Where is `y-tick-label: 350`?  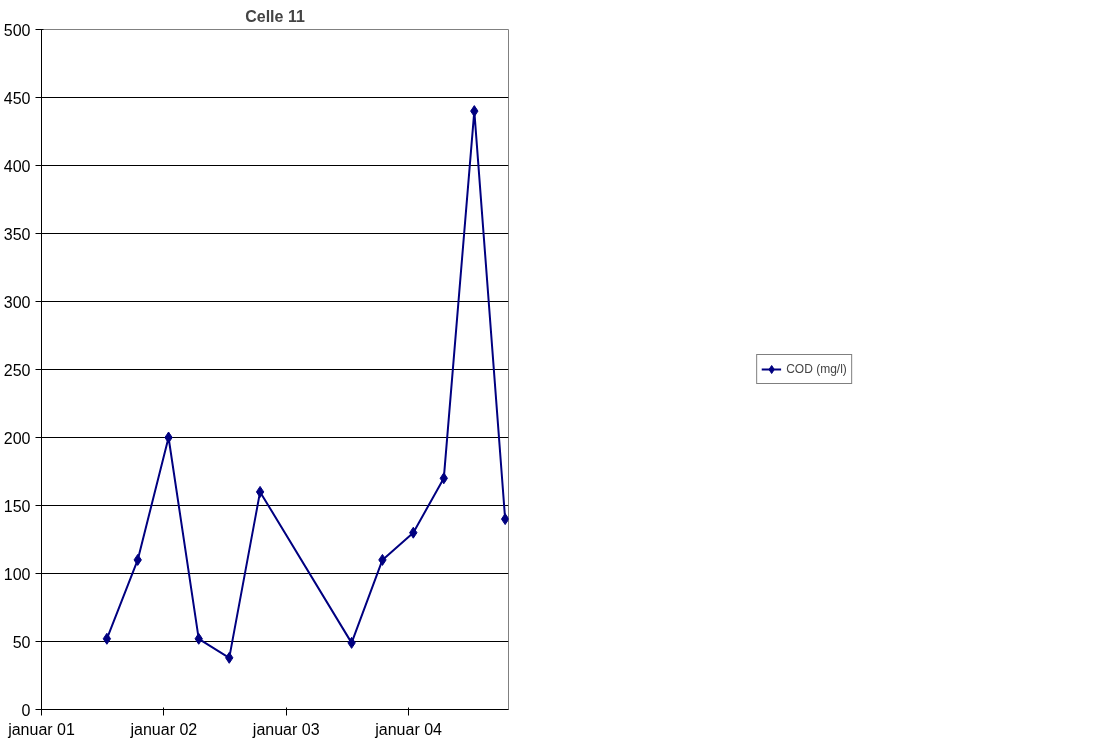
y-tick-label: 350 is located at coordinates (17, 234).